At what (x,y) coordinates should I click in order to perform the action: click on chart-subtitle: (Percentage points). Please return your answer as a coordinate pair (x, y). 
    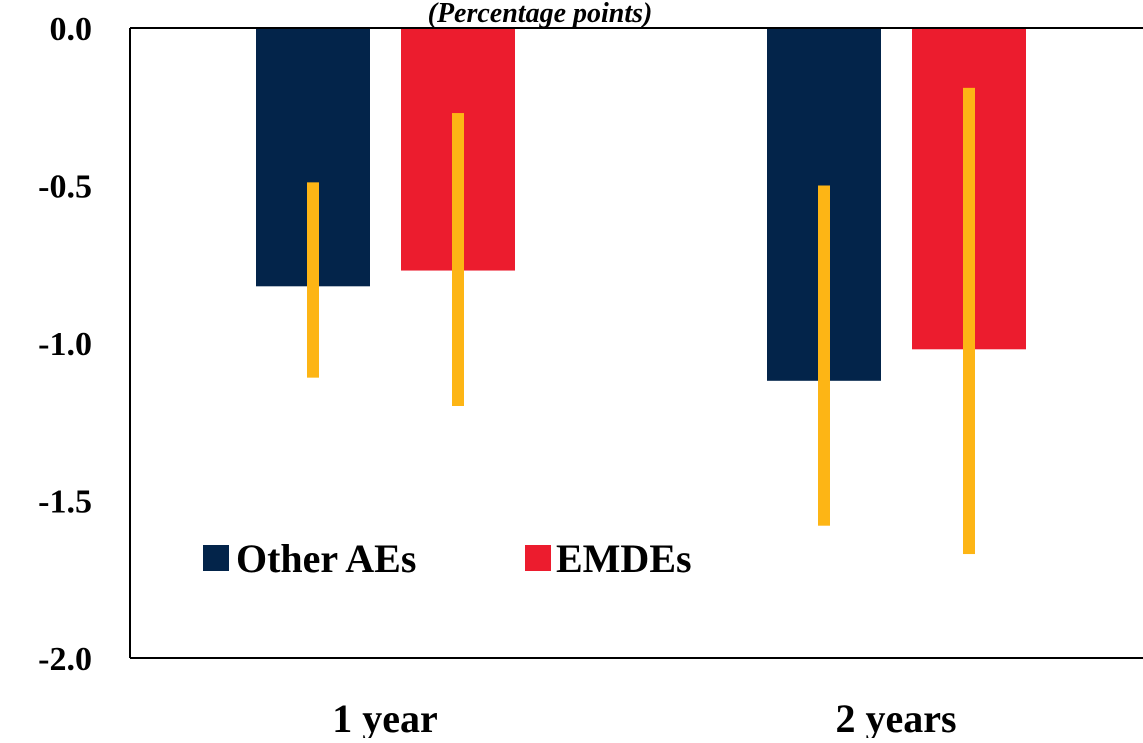
    Looking at the image, I should click on (540, 14).